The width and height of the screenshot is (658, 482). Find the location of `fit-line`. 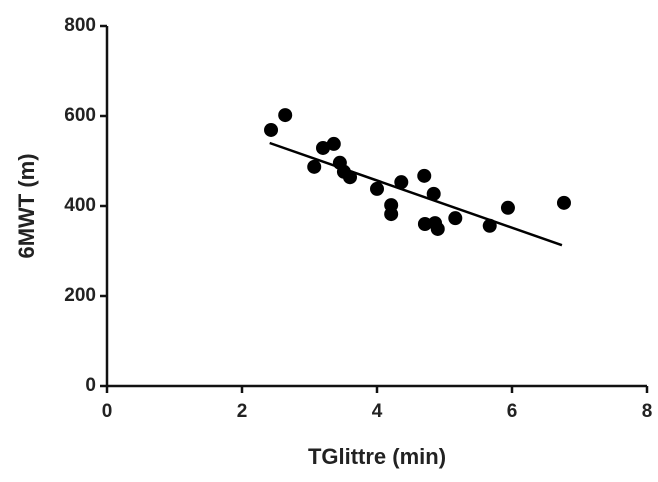

fit-line is located at coordinates (416, 194).